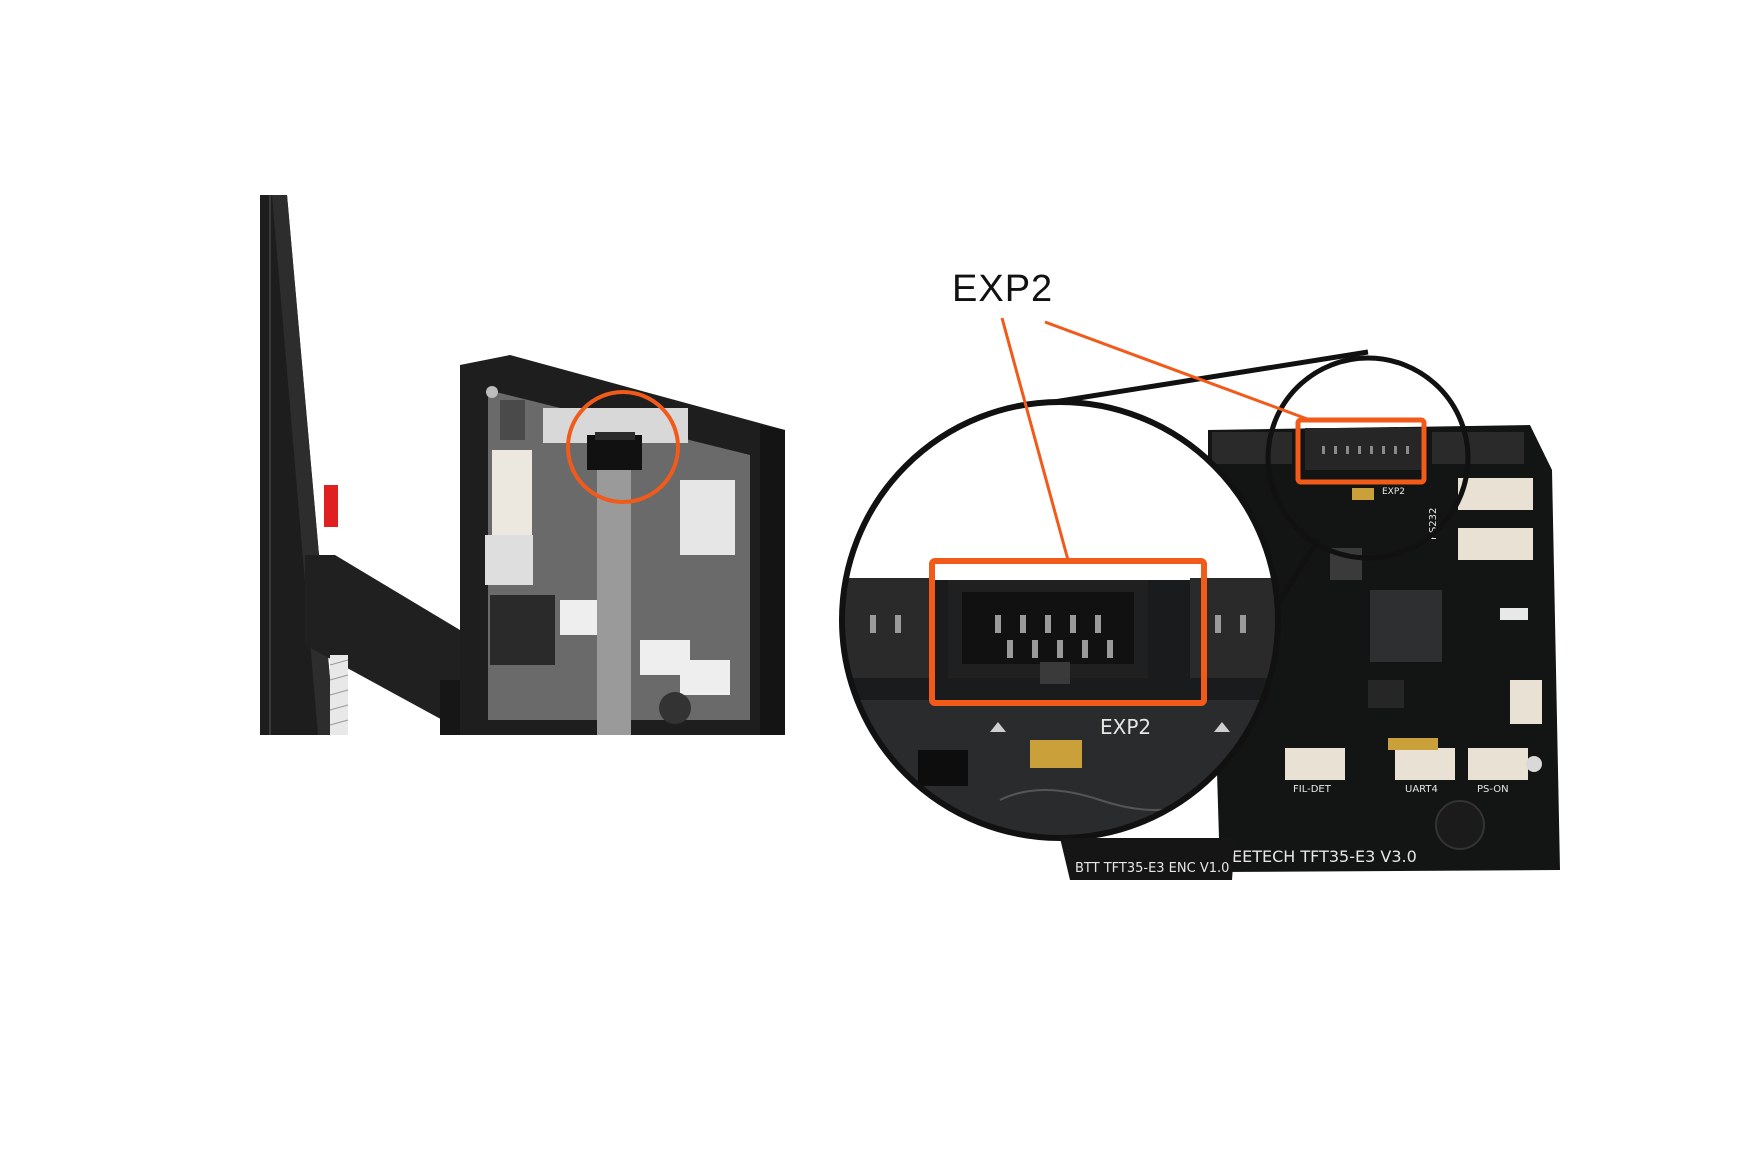 The height and width of the screenshot is (1170, 1748). I want to click on fil-det-label: FIL-DET, so click(1312, 789).